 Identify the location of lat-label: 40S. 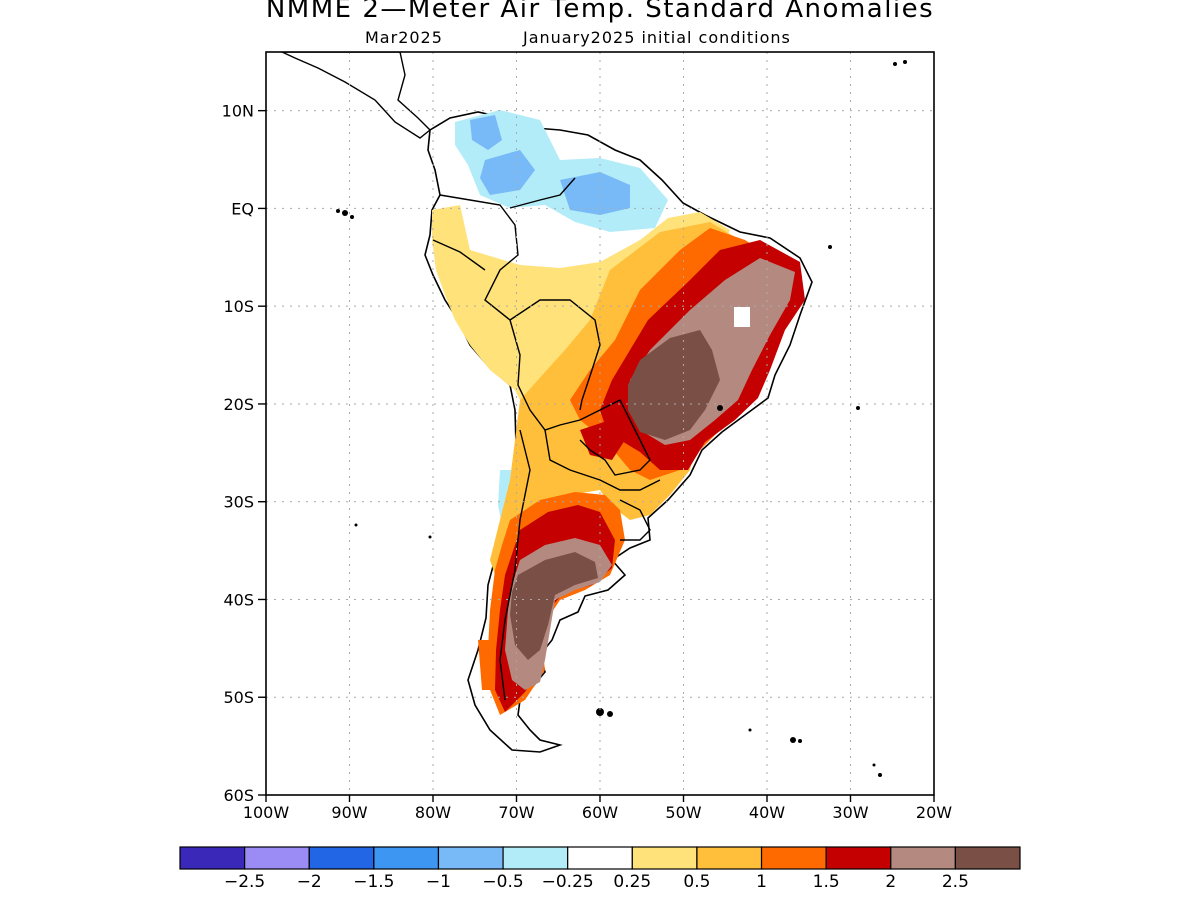
(238, 599).